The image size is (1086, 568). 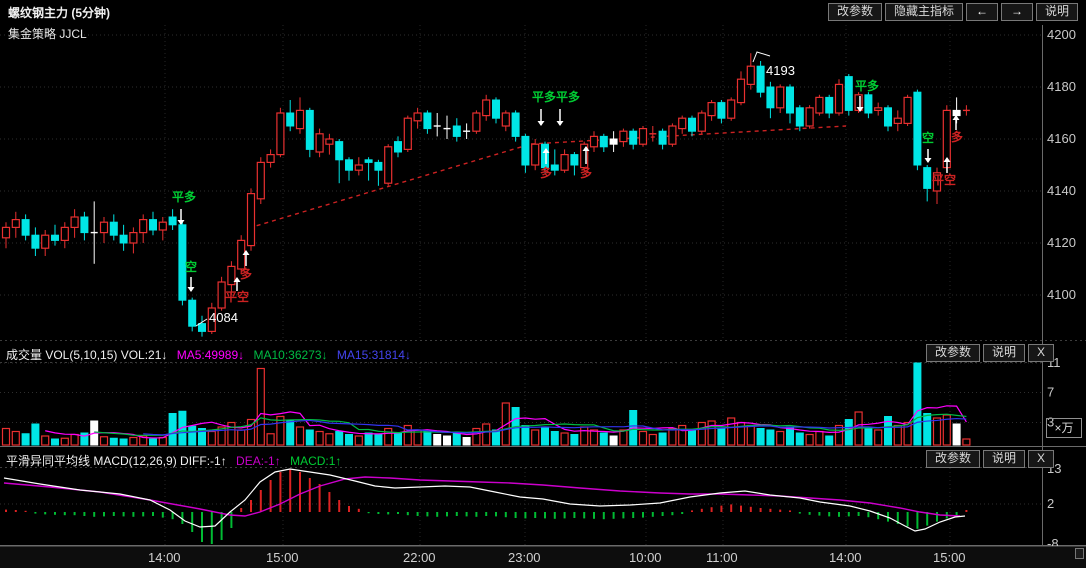 I want to click on price-axis-label: 4160, so click(x=1061, y=138).